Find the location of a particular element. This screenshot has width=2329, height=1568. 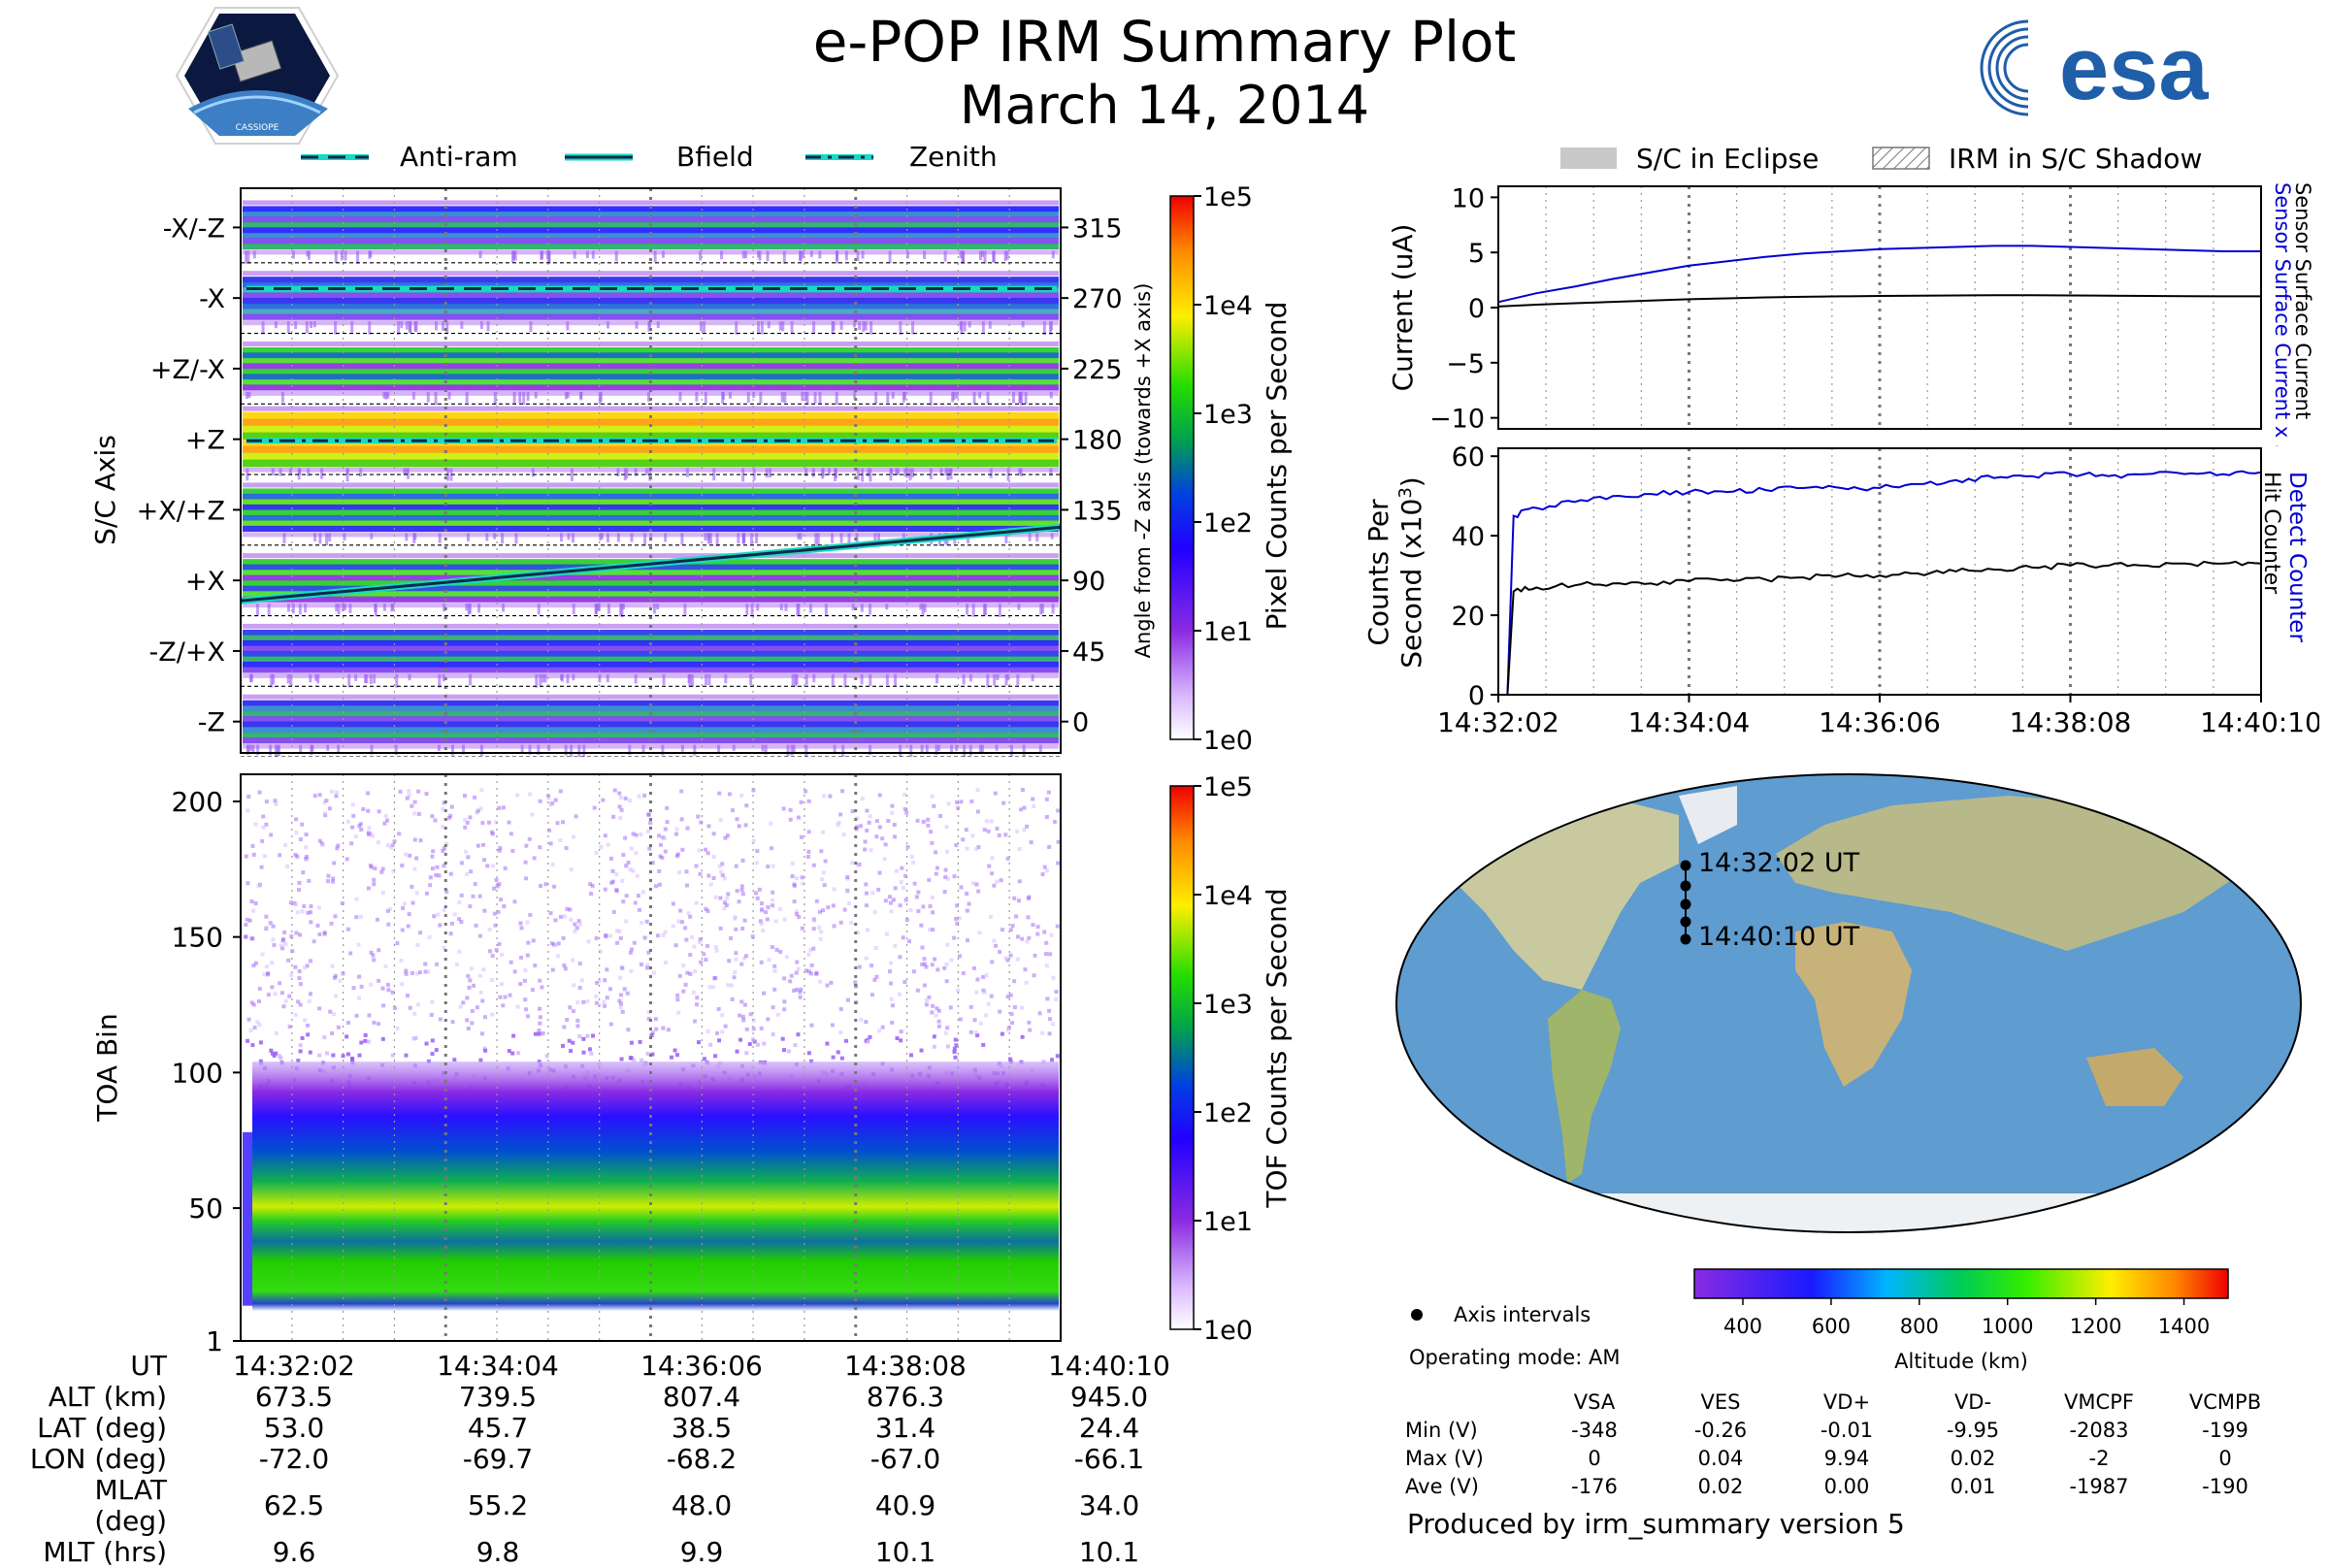

altitude-tick-label: 1400 is located at coordinates (2184, 1326).